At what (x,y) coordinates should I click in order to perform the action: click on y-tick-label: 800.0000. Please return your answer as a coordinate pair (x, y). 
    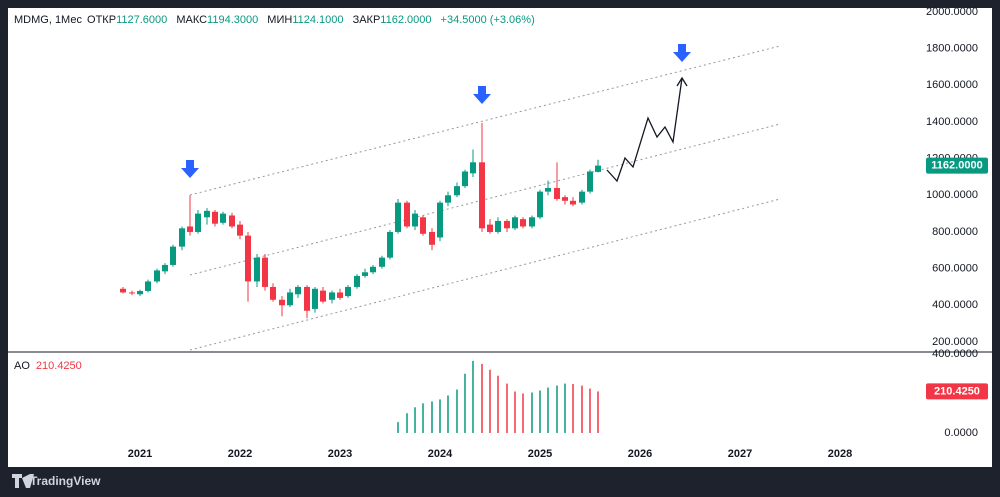
    Looking at the image, I should click on (955, 232).